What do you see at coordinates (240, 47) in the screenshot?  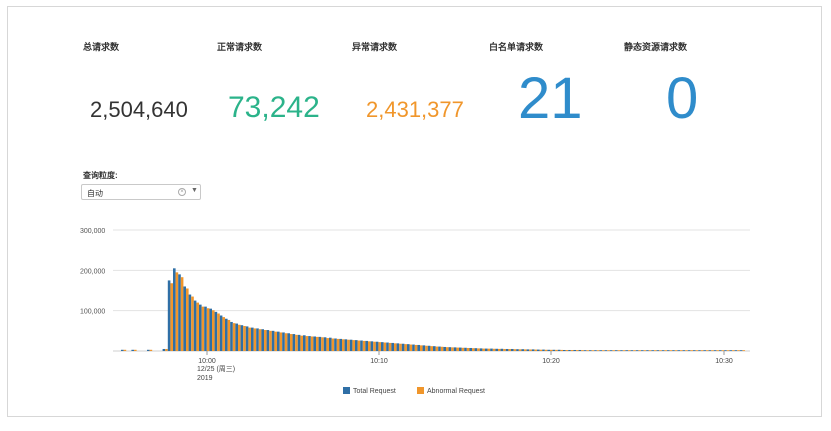 I see `stat-normal-label: 正常请求数` at bounding box center [240, 47].